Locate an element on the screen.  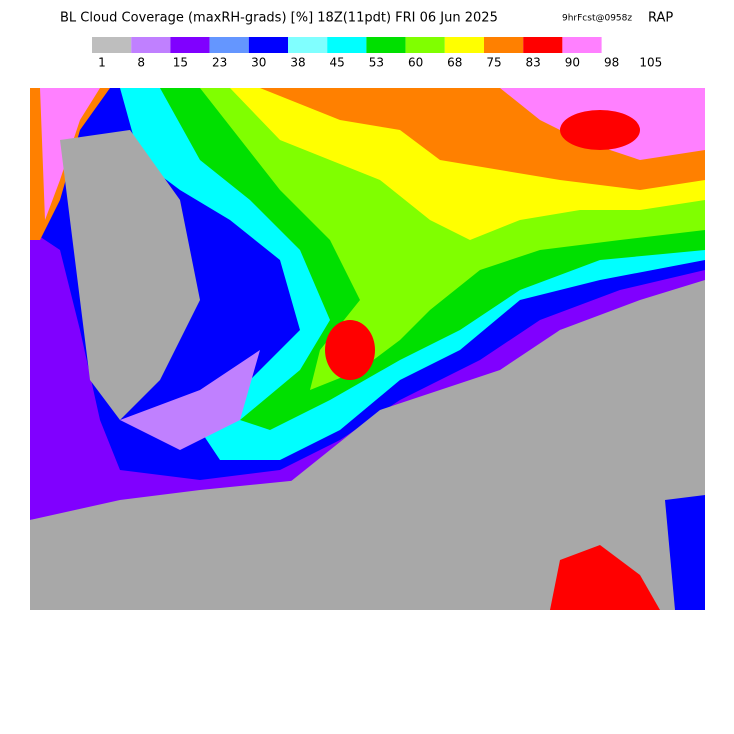
colorbar-label: 68 is located at coordinates (454, 63).